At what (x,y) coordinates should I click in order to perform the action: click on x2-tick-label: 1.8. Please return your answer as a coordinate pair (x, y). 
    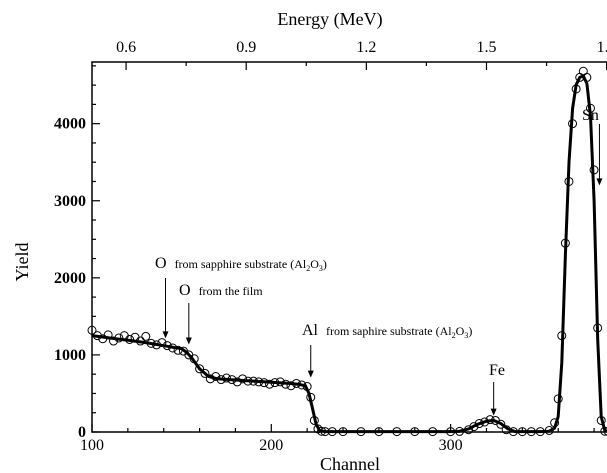
    Looking at the image, I should click on (602, 47).